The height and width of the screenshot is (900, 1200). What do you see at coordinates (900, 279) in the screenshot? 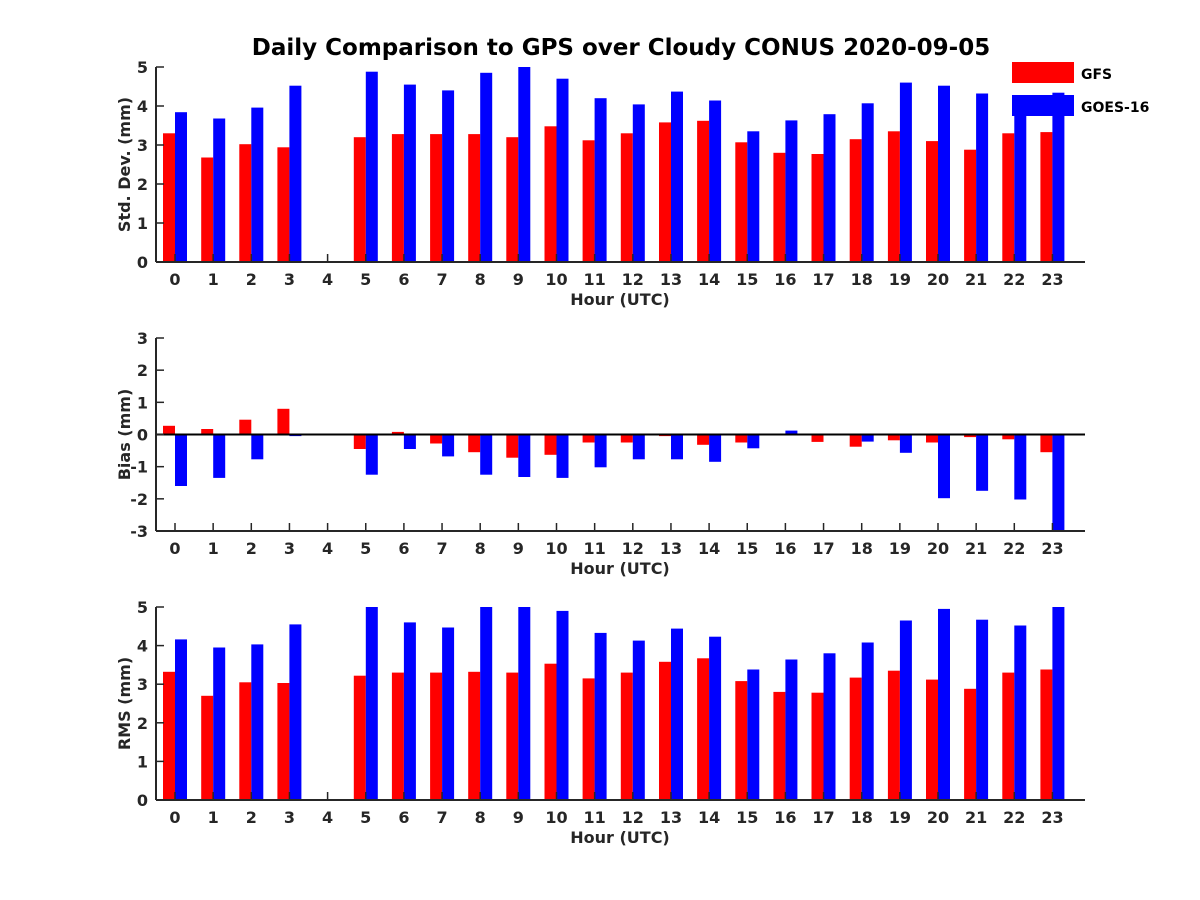
I see `x-tick-label: 19` at bounding box center [900, 279].